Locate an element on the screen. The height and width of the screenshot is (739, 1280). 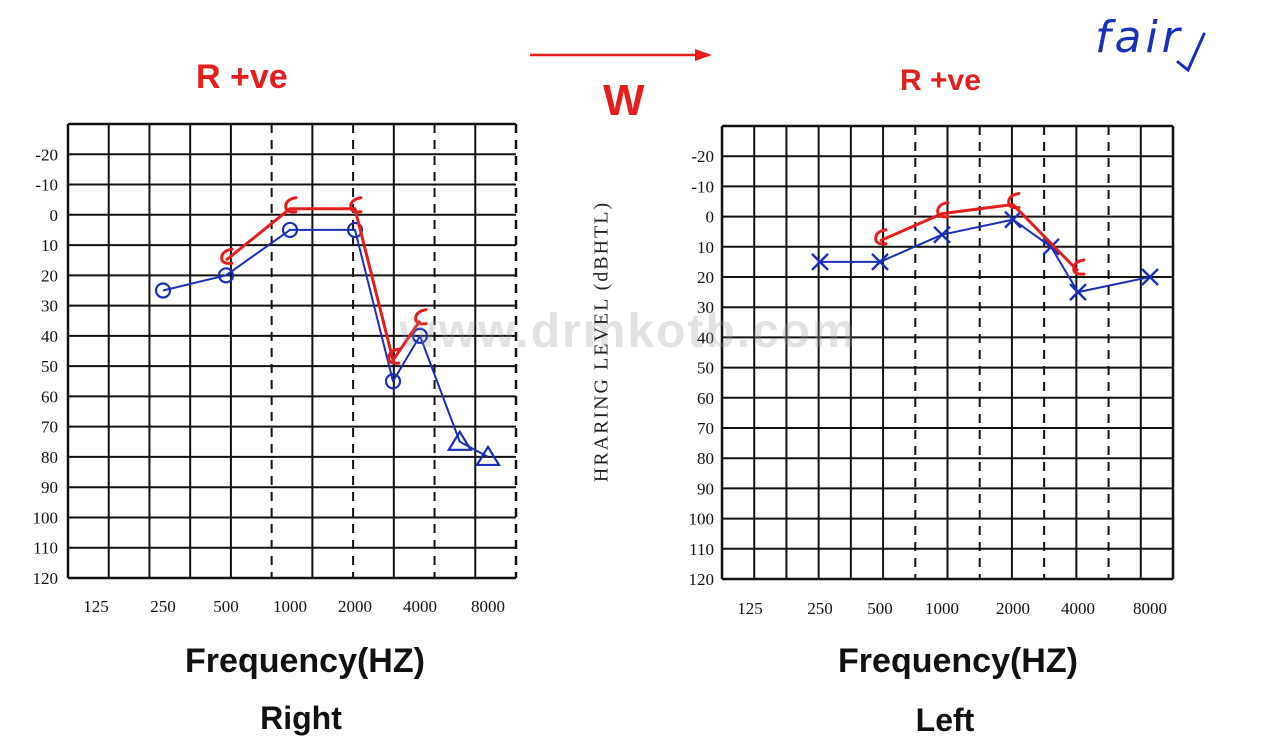
y-axis-label: HRARING LEVEL (dBHTL) is located at coordinates (601, 341).